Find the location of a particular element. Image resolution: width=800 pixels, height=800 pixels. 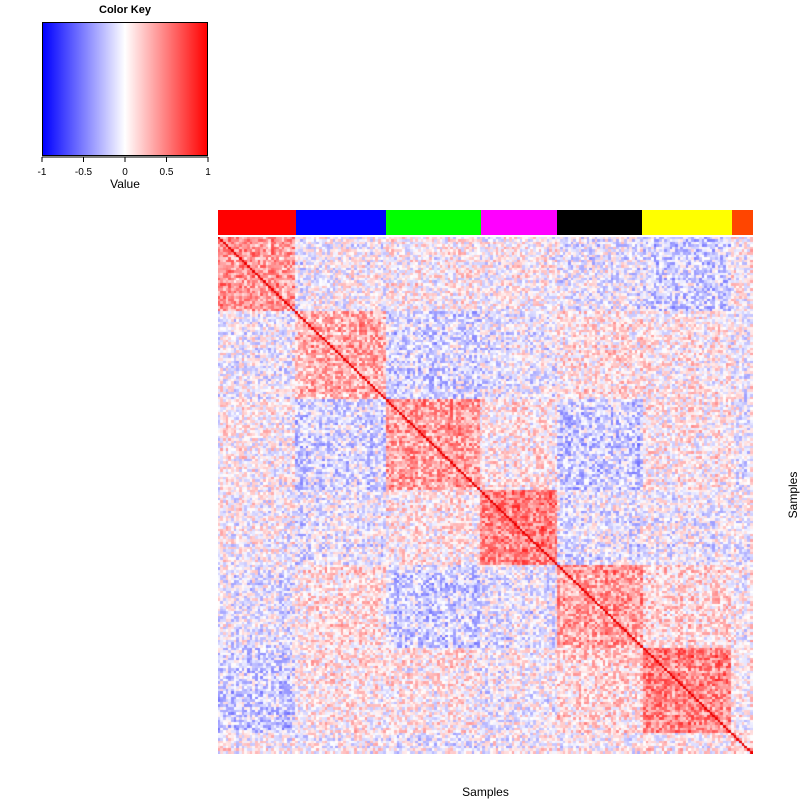

y-axis-label: Samples is located at coordinates (793, 495).